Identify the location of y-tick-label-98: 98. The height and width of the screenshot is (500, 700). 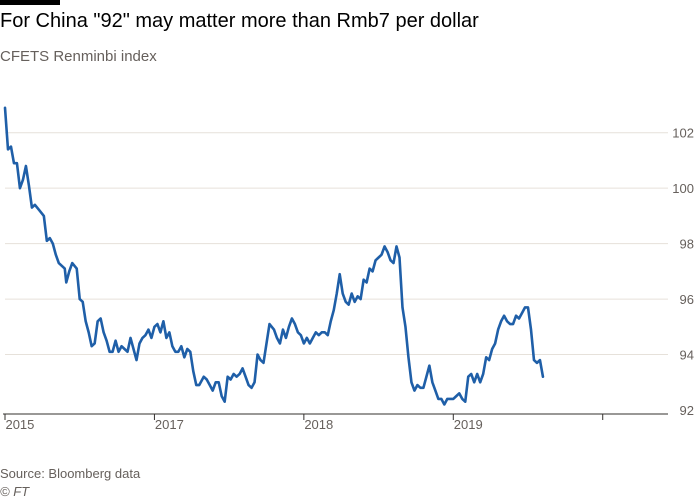
(687, 244).